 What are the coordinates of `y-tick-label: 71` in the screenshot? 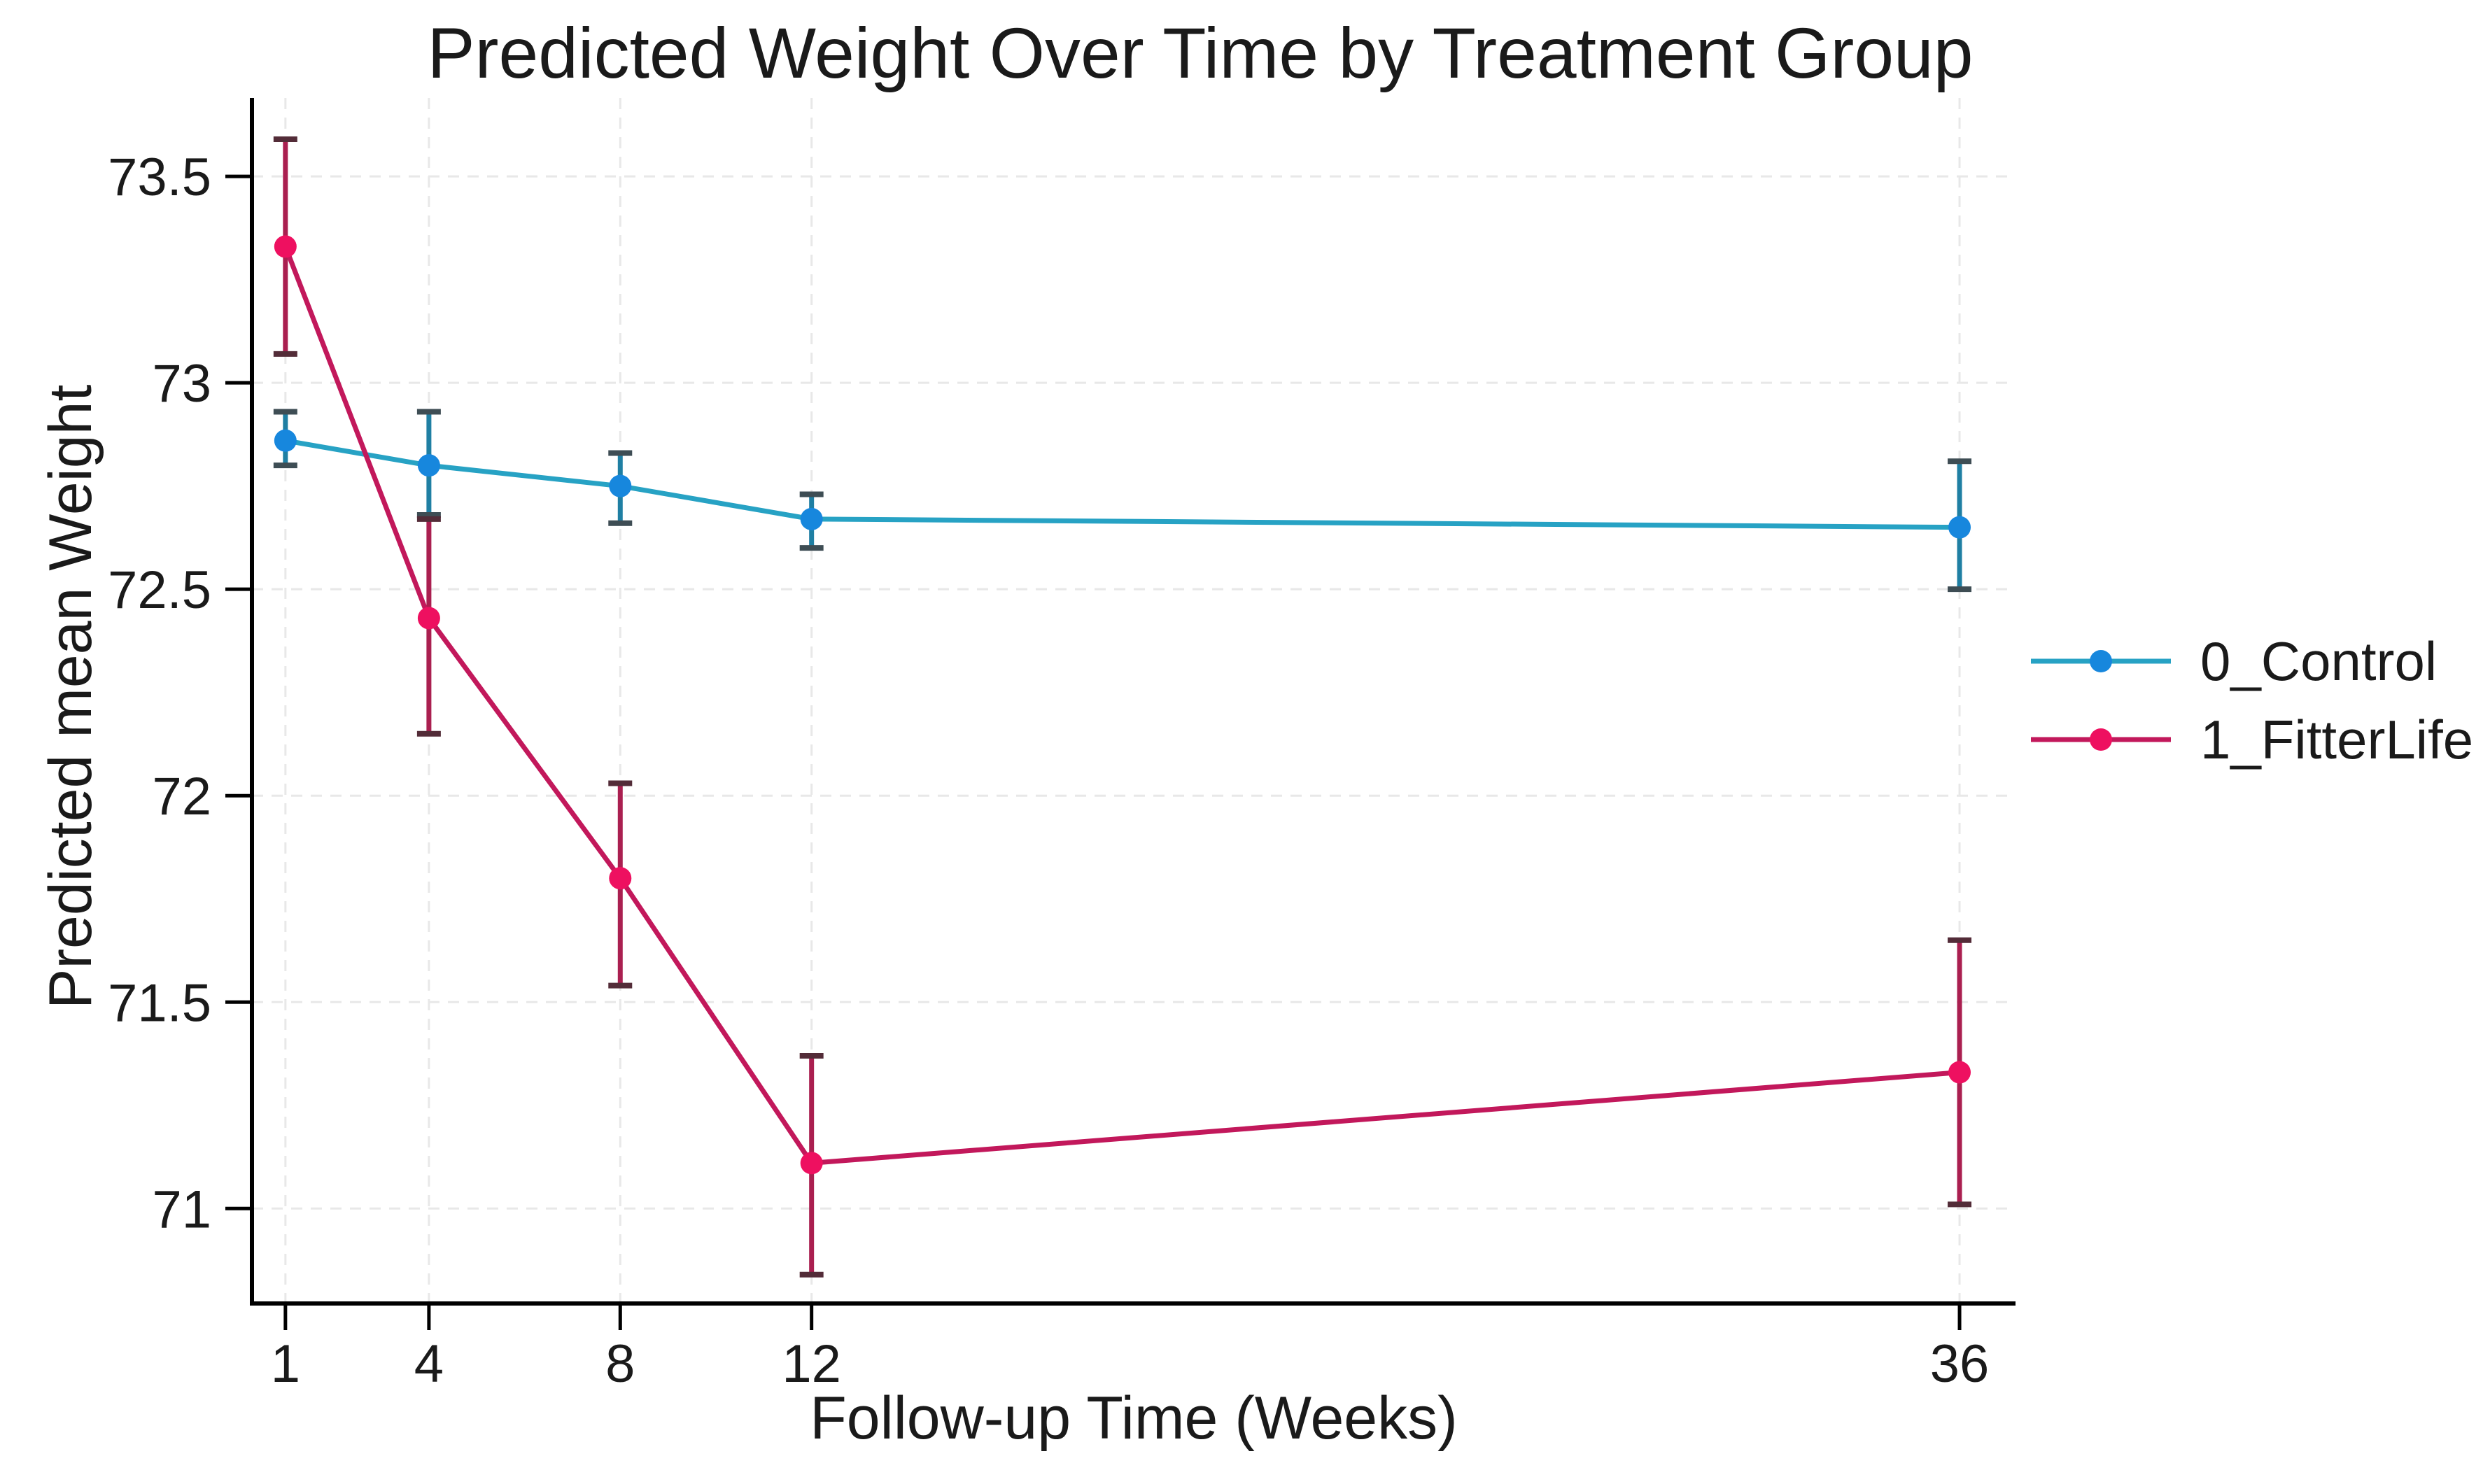 It's located at (181, 1209).